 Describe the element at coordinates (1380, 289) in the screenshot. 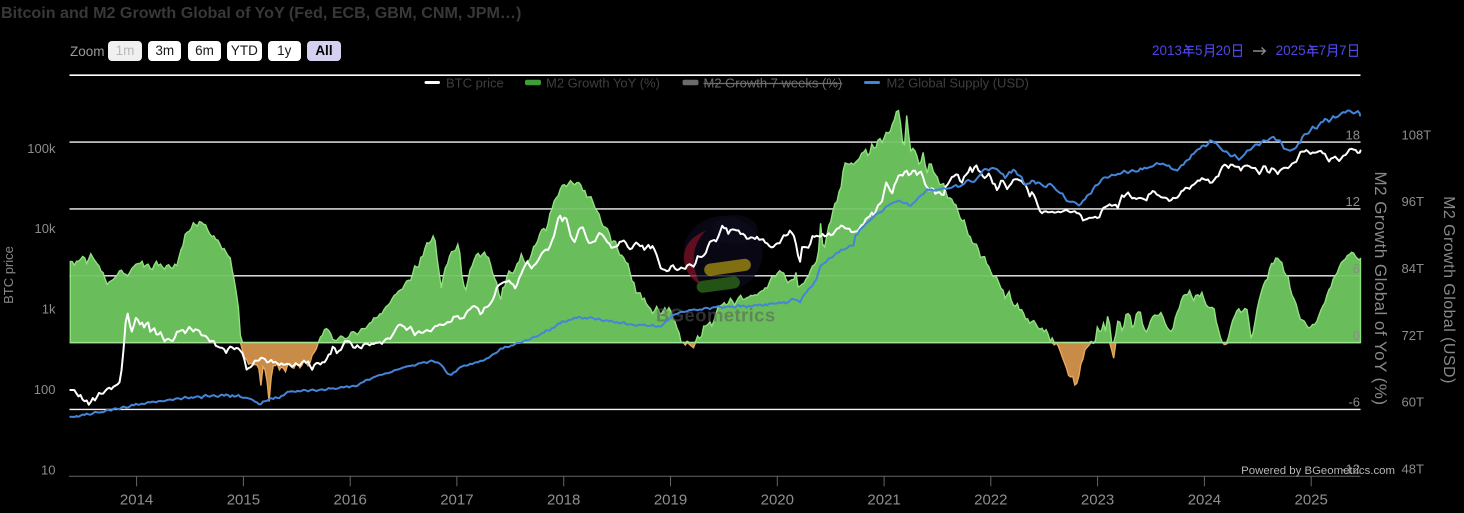

I see `svg-text: M2 Growth Global of YoY (%)` at that location.